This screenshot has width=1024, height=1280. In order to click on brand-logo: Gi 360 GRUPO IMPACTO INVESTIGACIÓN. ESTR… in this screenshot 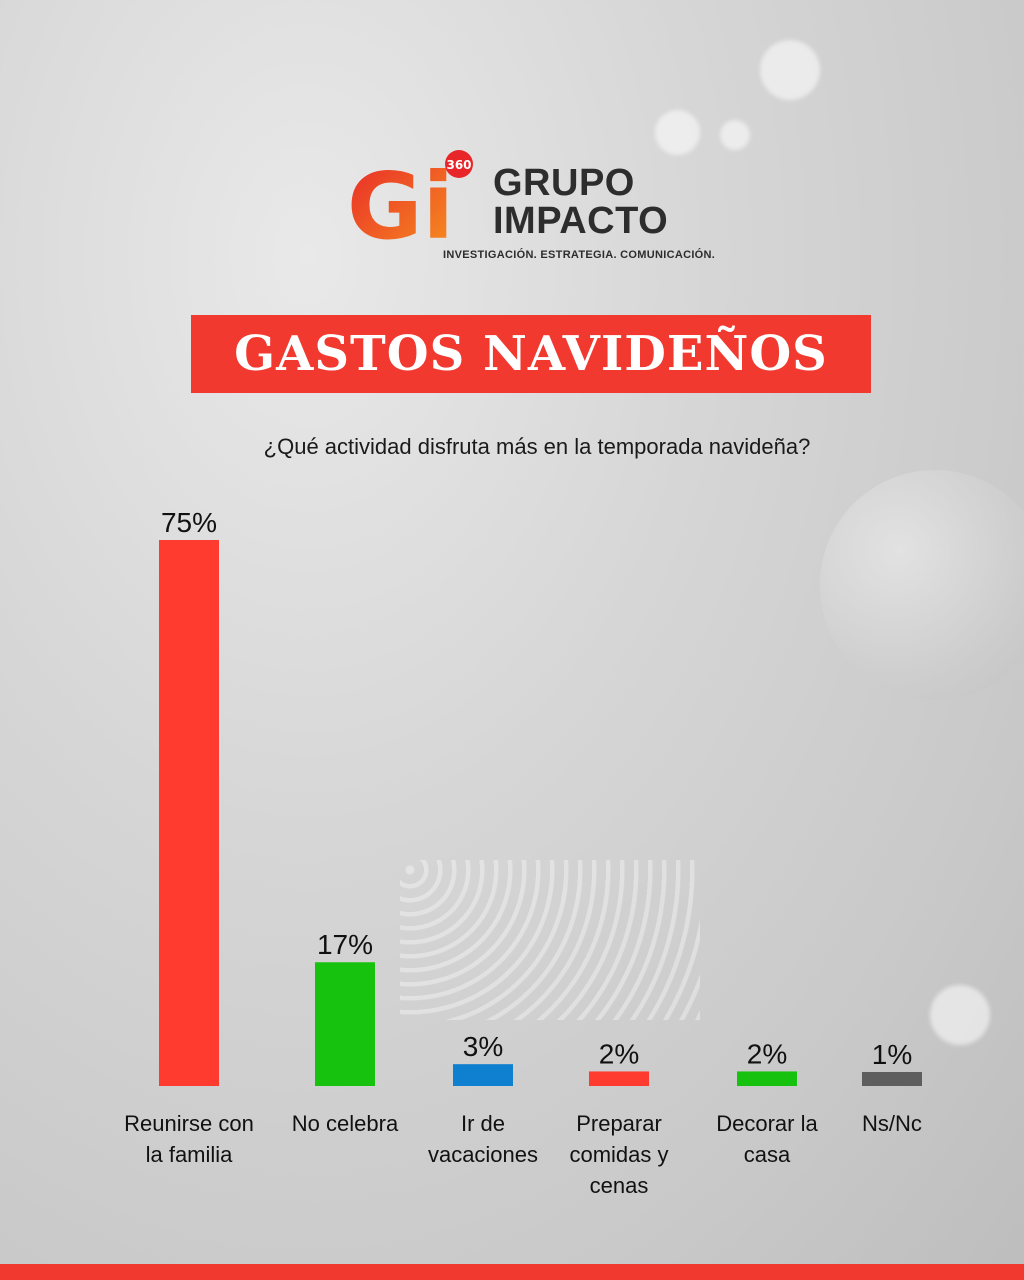, I will do `click(535, 207)`.